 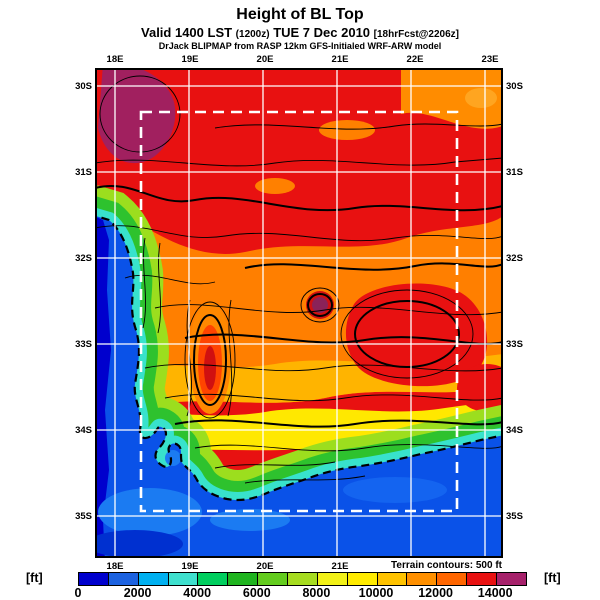 What do you see at coordinates (83, 430) in the screenshot?
I see `left-axis-label-34S: 34S` at bounding box center [83, 430].